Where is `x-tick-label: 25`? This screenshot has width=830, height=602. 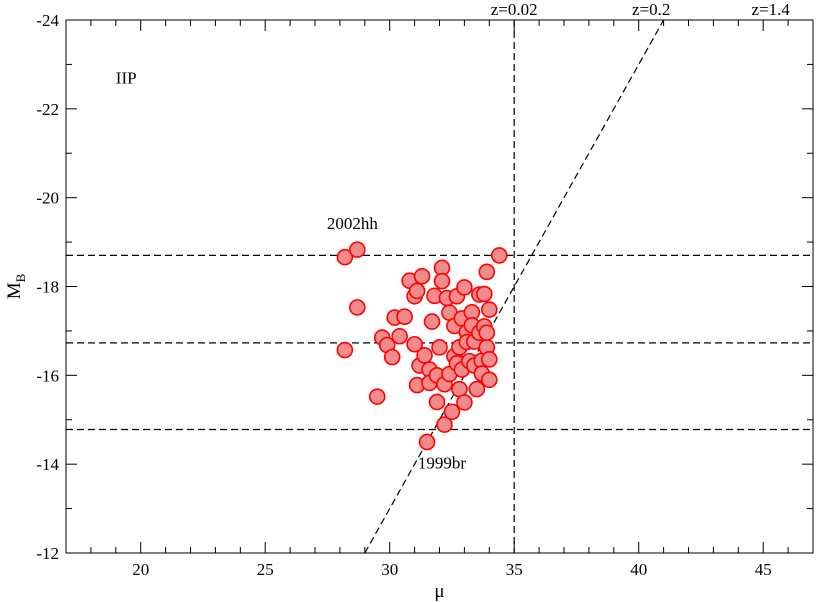
x-tick-label: 25 is located at coordinates (265, 569).